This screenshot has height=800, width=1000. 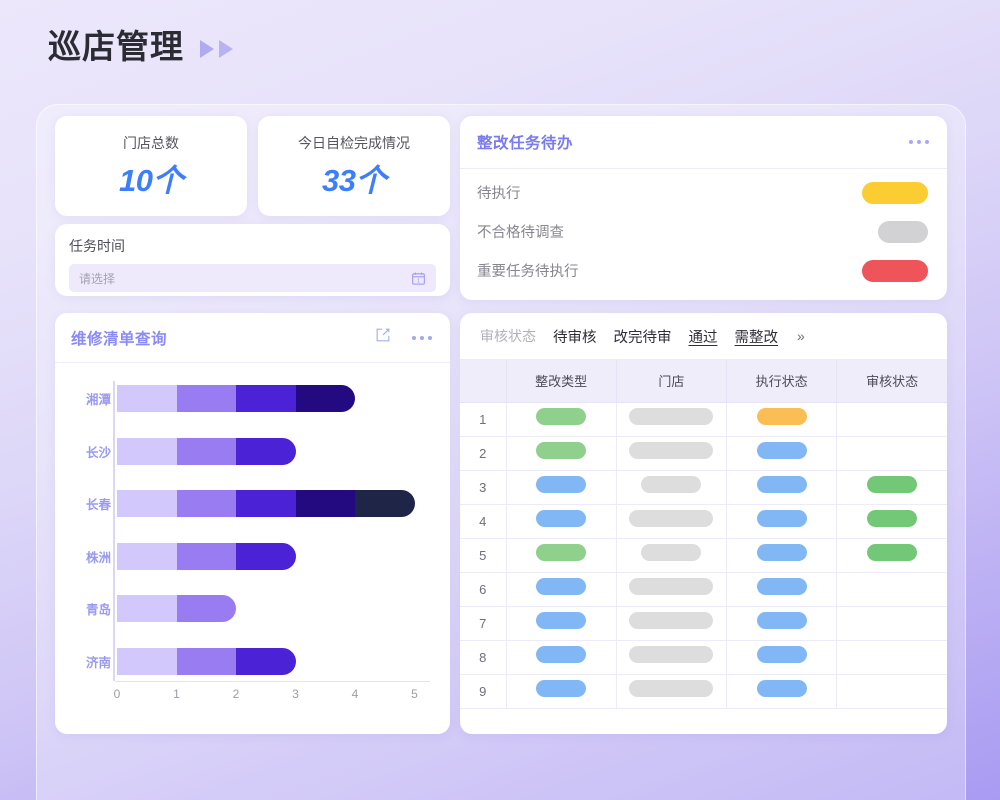 What do you see at coordinates (575, 337) in the screenshot?
I see `tab-0: 待审核` at bounding box center [575, 337].